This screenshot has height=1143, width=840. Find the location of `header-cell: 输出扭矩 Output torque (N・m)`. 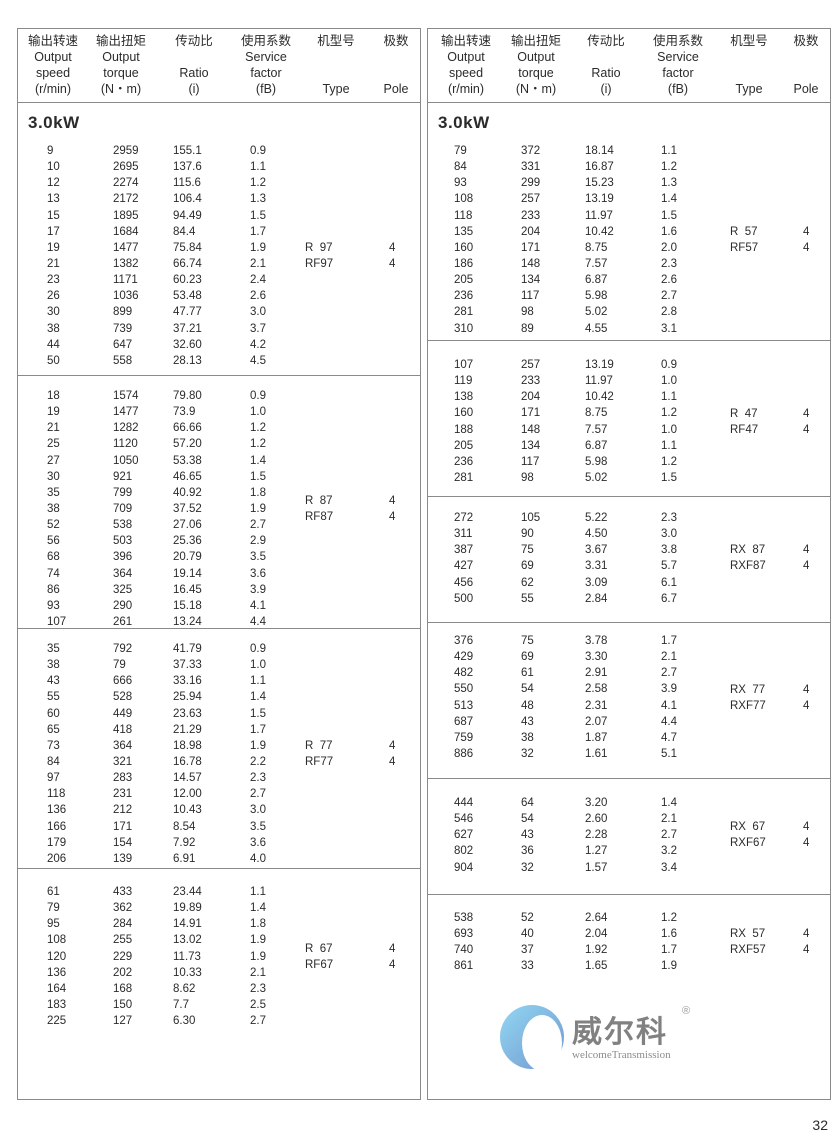

header-cell: 输出扭矩 Output torque (N・m) is located at coordinates (121, 65).